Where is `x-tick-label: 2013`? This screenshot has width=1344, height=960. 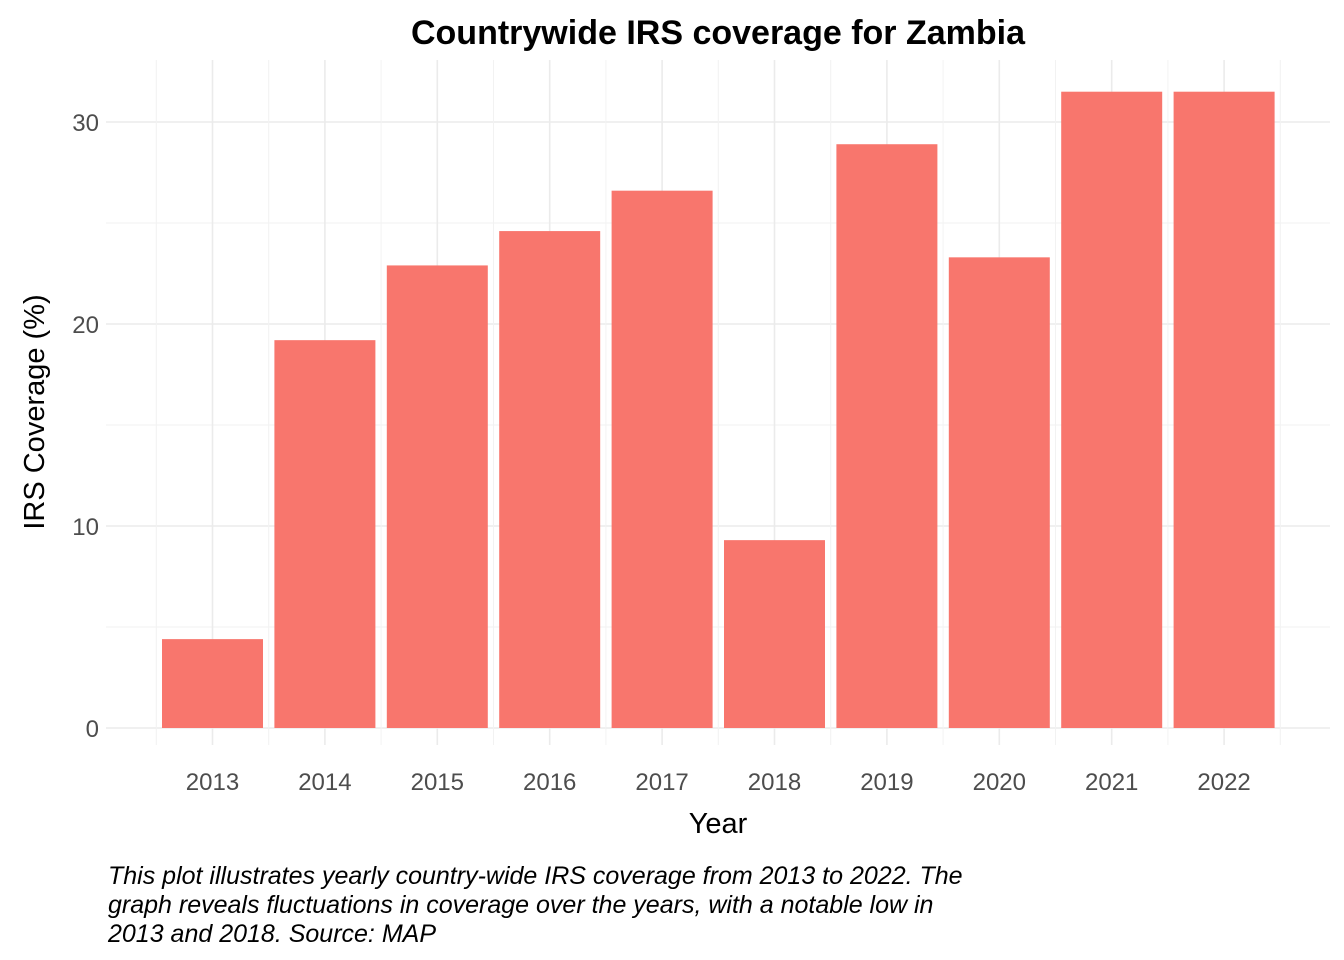
x-tick-label: 2013 is located at coordinates (212, 782).